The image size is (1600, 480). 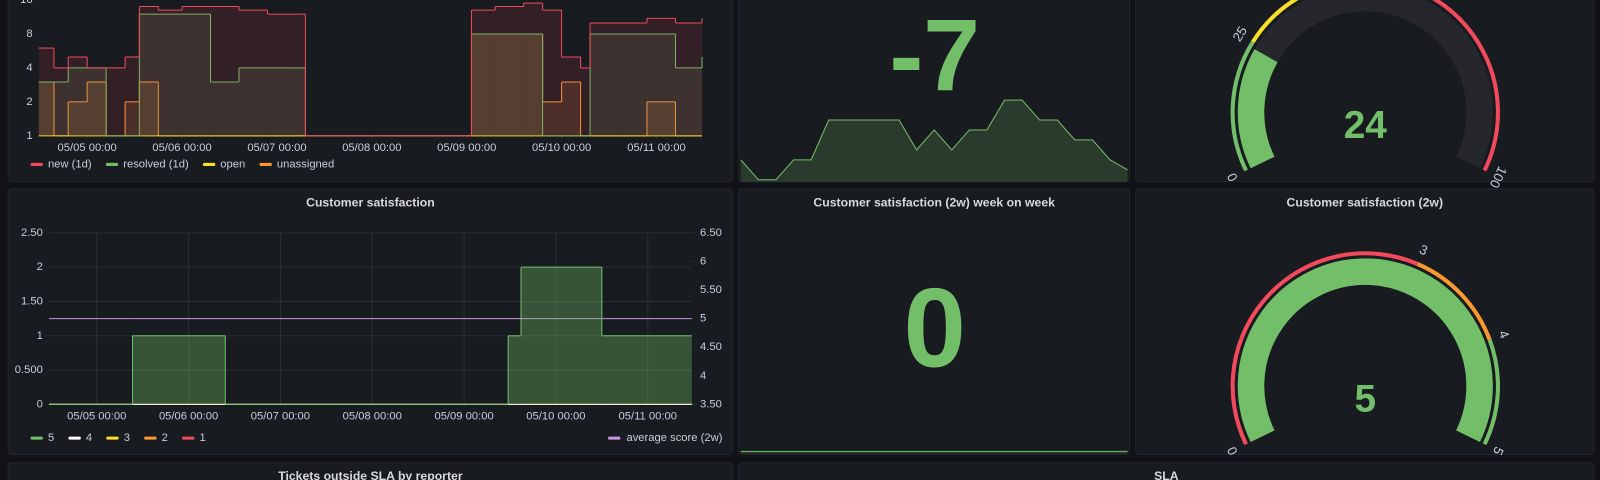 What do you see at coordinates (703, 261) in the screenshot?
I see `y2-tick-label: 6` at bounding box center [703, 261].